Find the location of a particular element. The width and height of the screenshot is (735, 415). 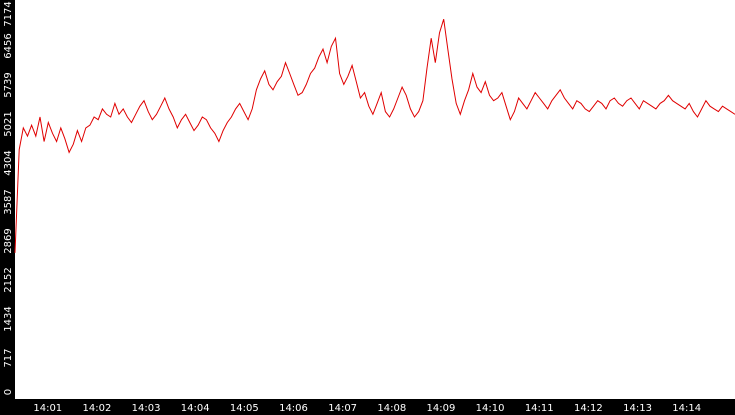

x-tick-label: 14:05 is located at coordinates (244, 408).